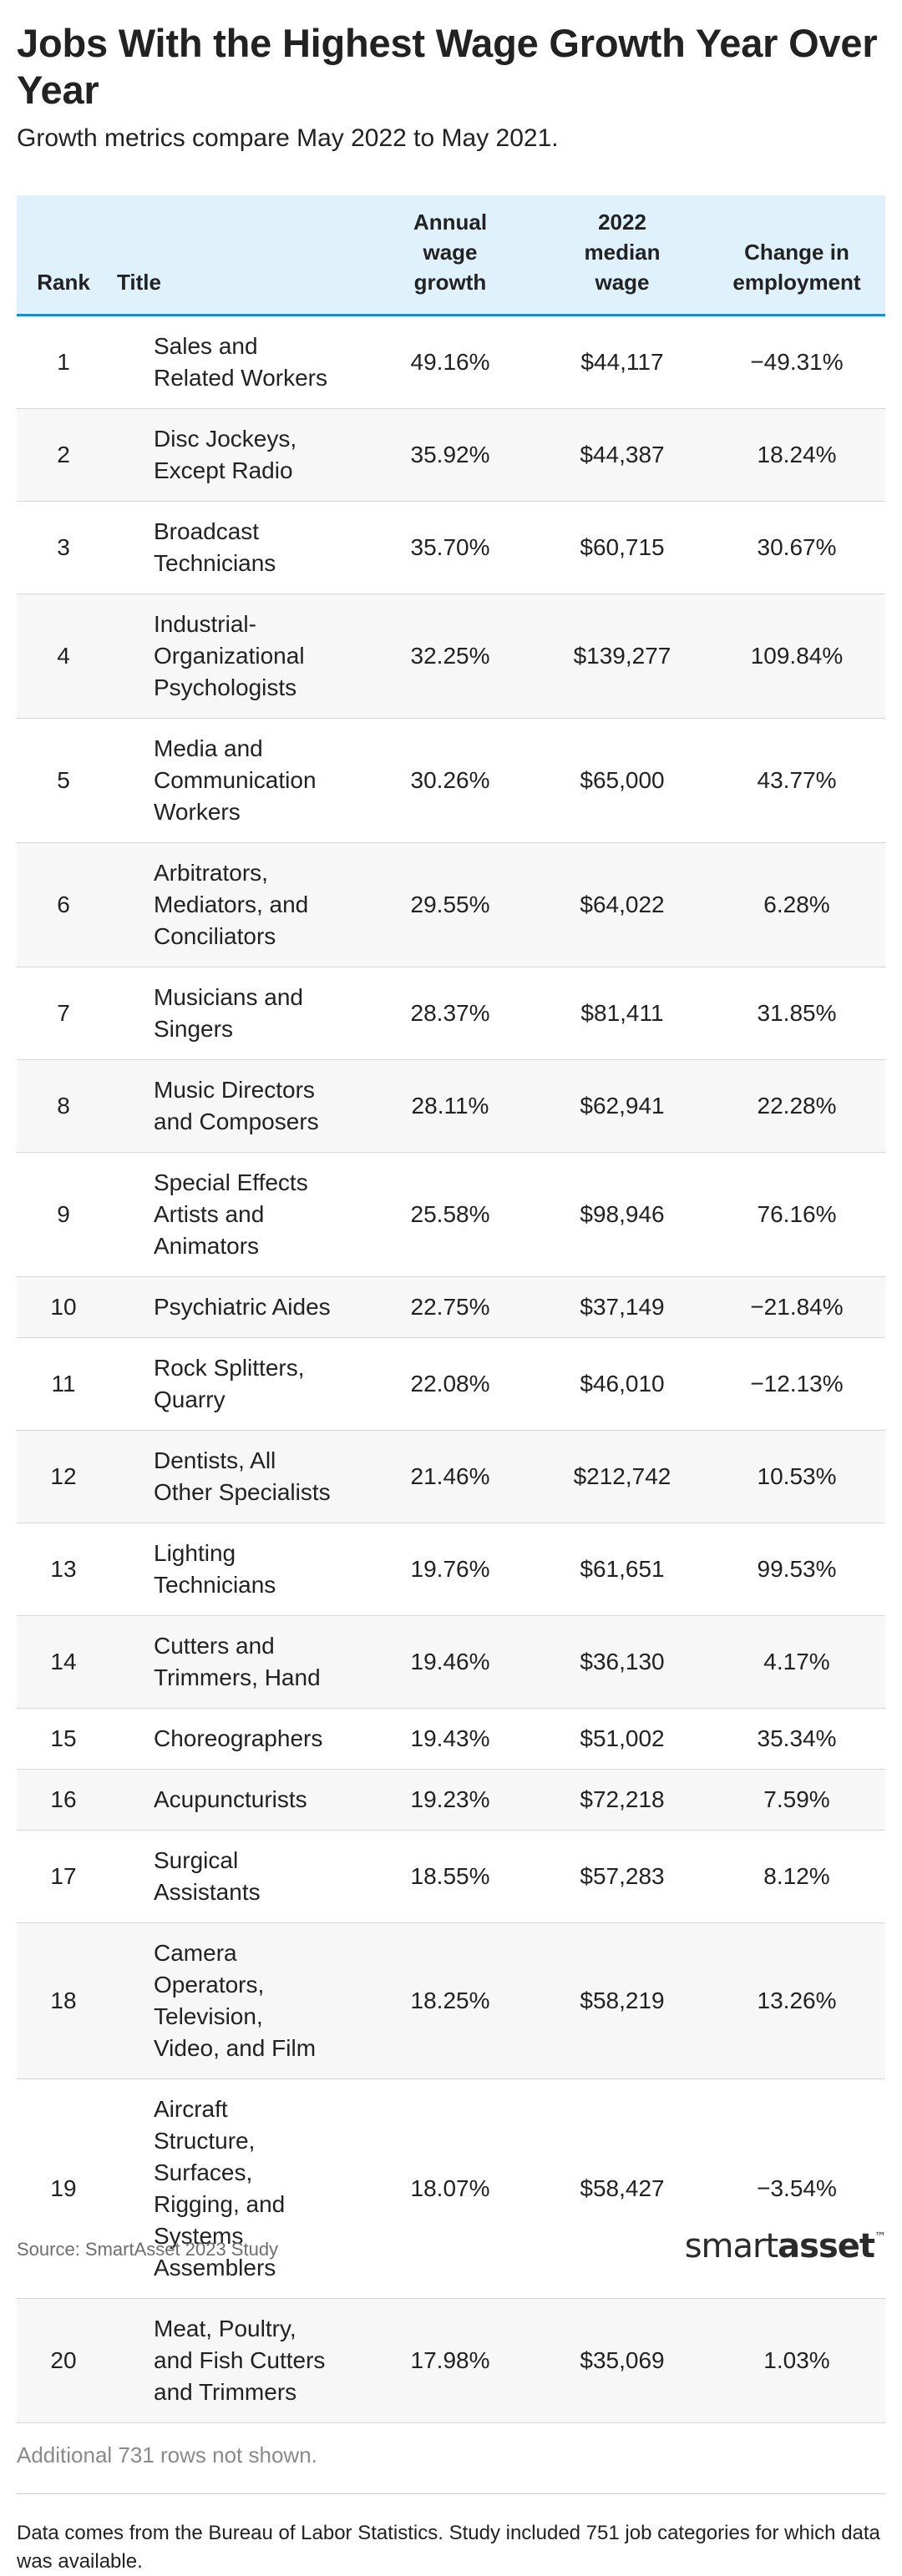 The height and width of the screenshot is (2576, 902). I want to click on cell-rank: 9, so click(63, 1214).